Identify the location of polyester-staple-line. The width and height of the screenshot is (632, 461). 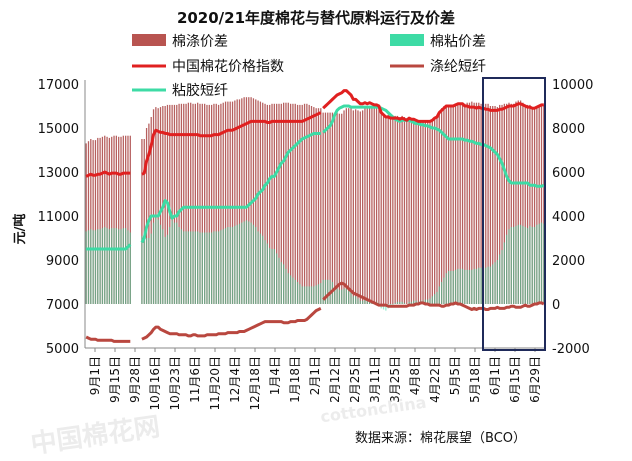
(433, 296).